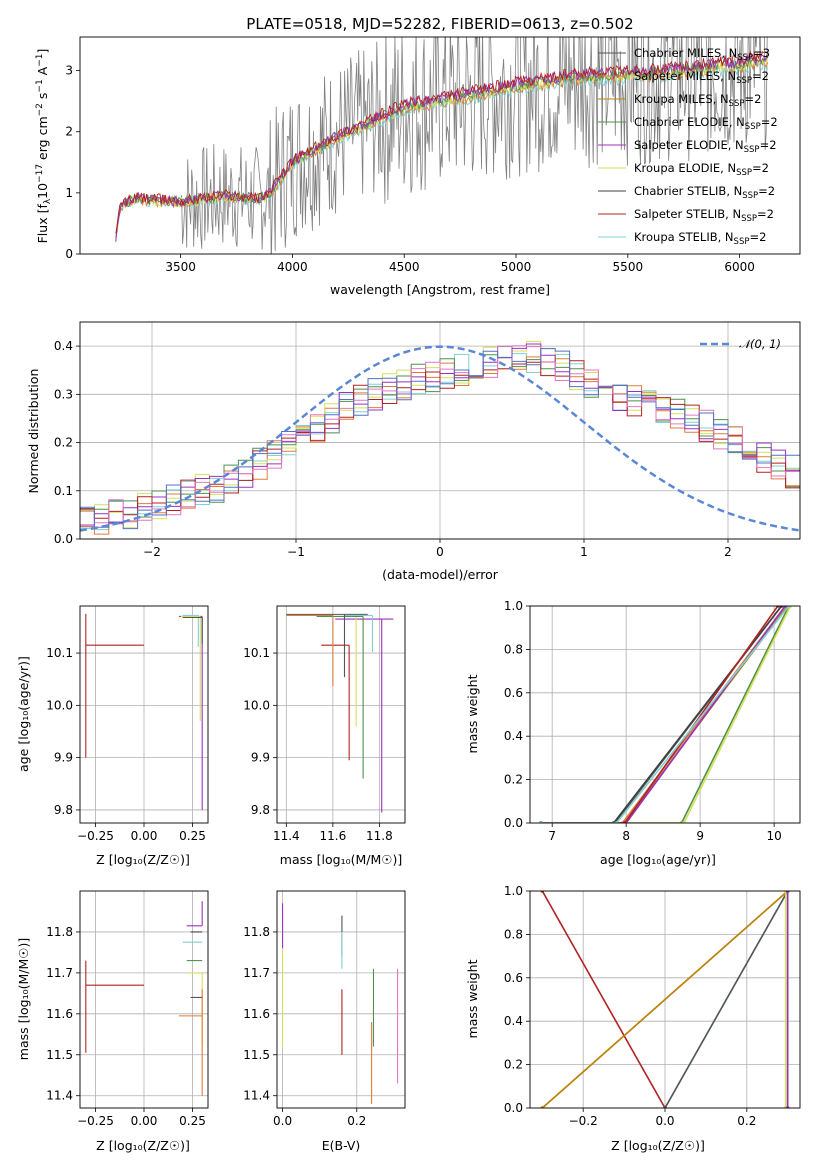 This screenshot has height=1174, width=819. Describe the element at coordinates (341, 1145) in the screenshot. I see `mass-ebv-xlabel: E(B-V)` at that location.